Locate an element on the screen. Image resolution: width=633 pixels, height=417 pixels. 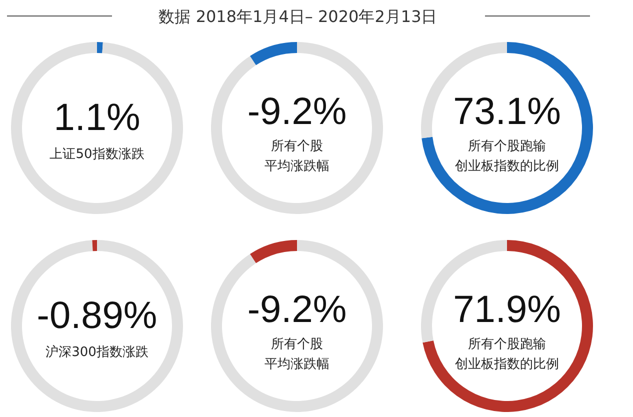
text: 1.1% is located at coordinates (97, 118).